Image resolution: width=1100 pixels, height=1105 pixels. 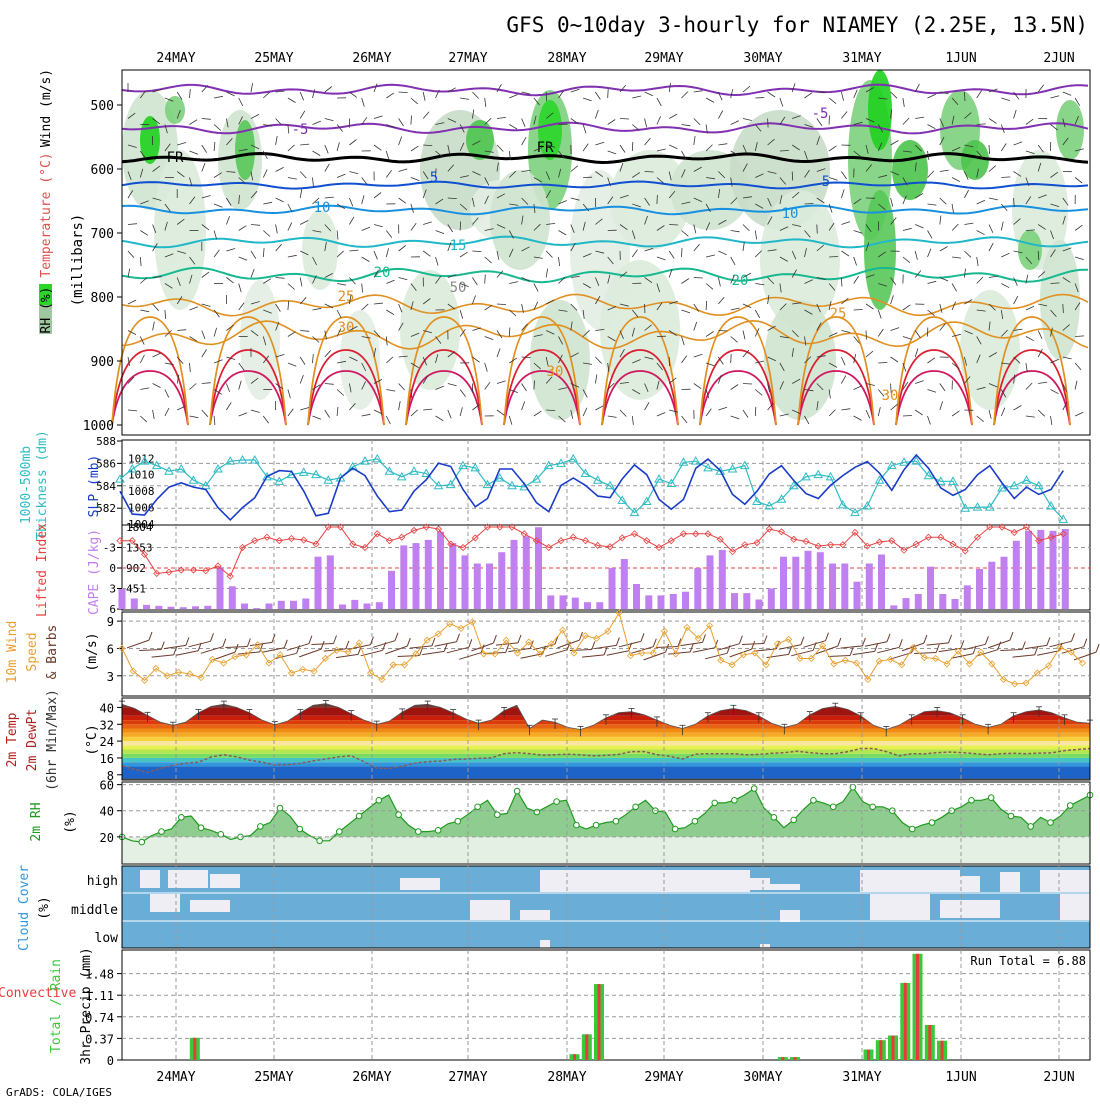 What do you see at coordinates (107, 786) in the screenshot?
I see `rh-tick-label: 60` at bounding box center [107, 786].